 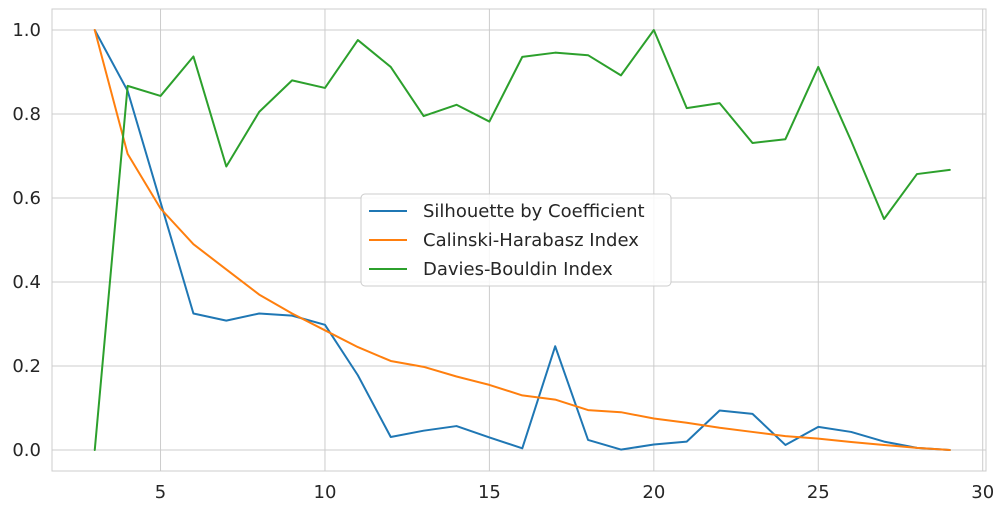 What do you see at coordinates (653, 492) in the screenshot?
I see `x-tick-label: 20` at bounding box center [653, 492].